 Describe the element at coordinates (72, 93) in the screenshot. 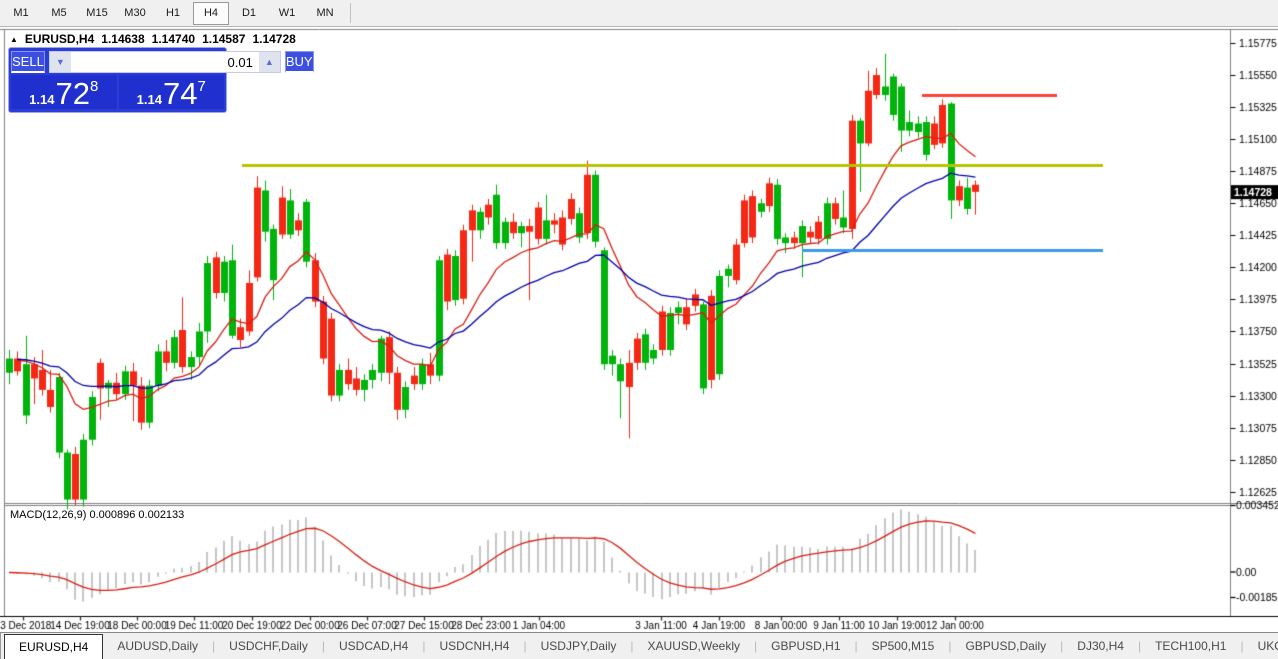

I see `sell-price-big: 72` at that location.